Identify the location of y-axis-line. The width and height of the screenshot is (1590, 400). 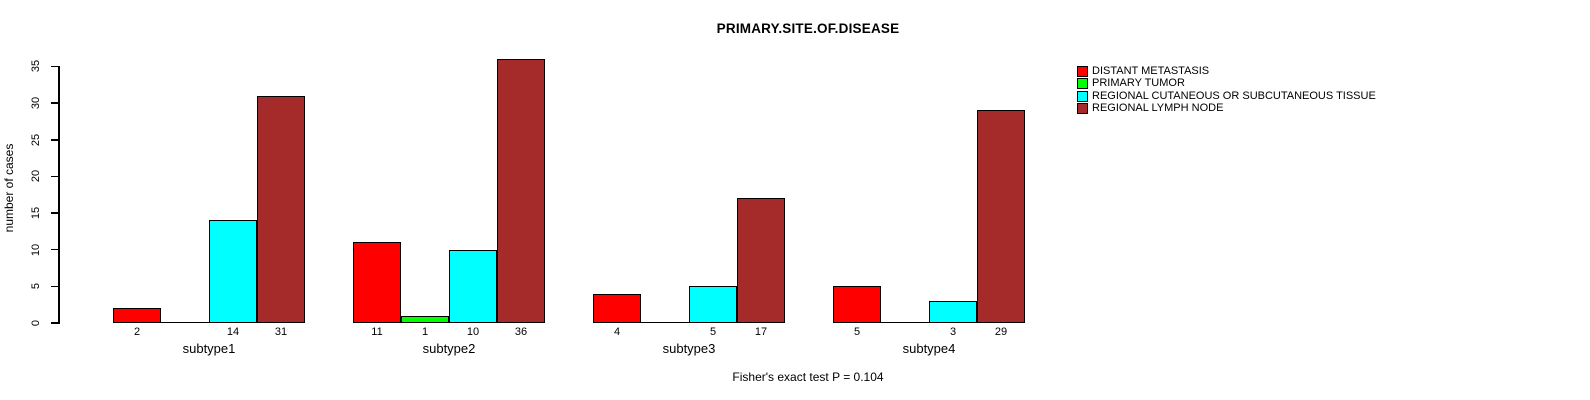
(59, 195).